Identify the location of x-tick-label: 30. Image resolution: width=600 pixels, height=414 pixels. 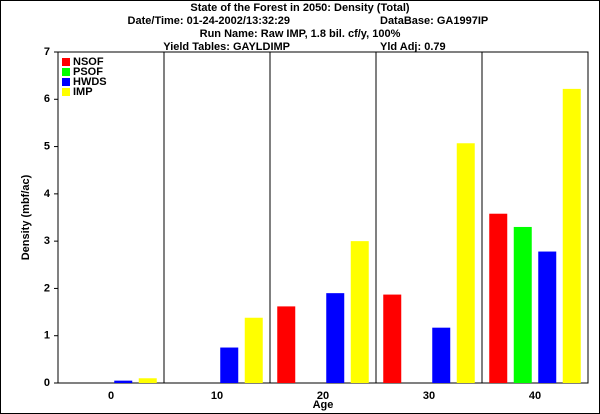
(429, 396).